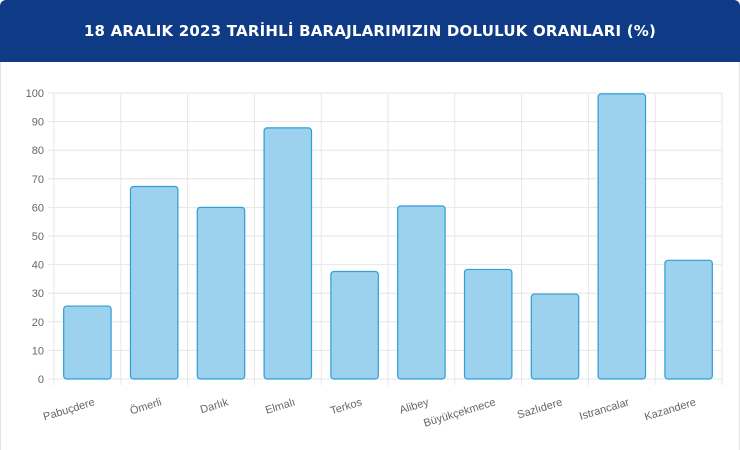  Describe the element at coordinates (38, 151) in the screenshot. I see `y-tick-label: 80` at that location.